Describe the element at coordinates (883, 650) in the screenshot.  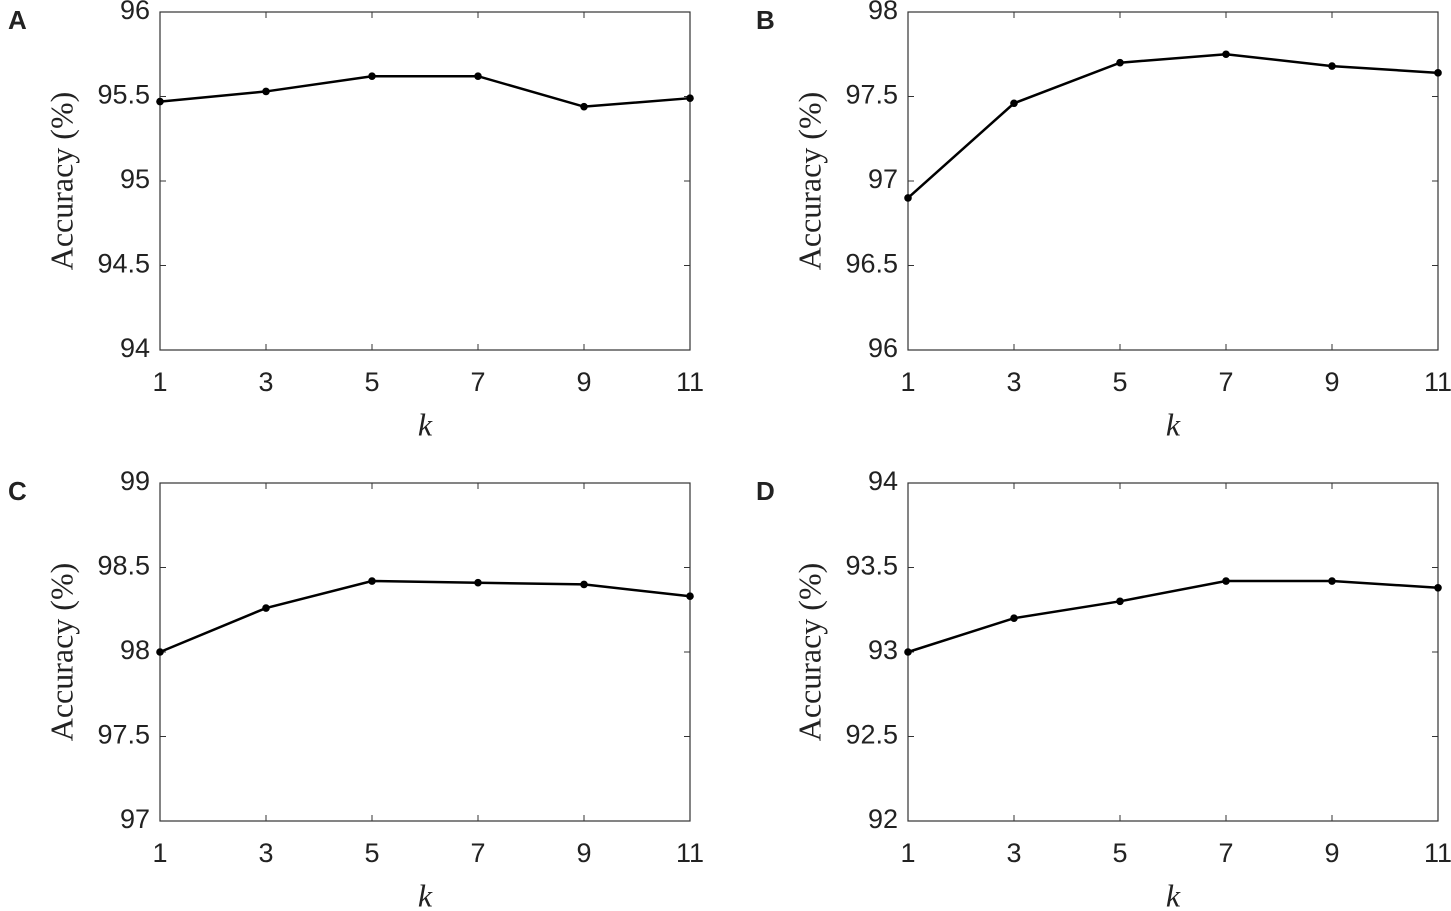
I see `y-tick-label: 93` at that location.